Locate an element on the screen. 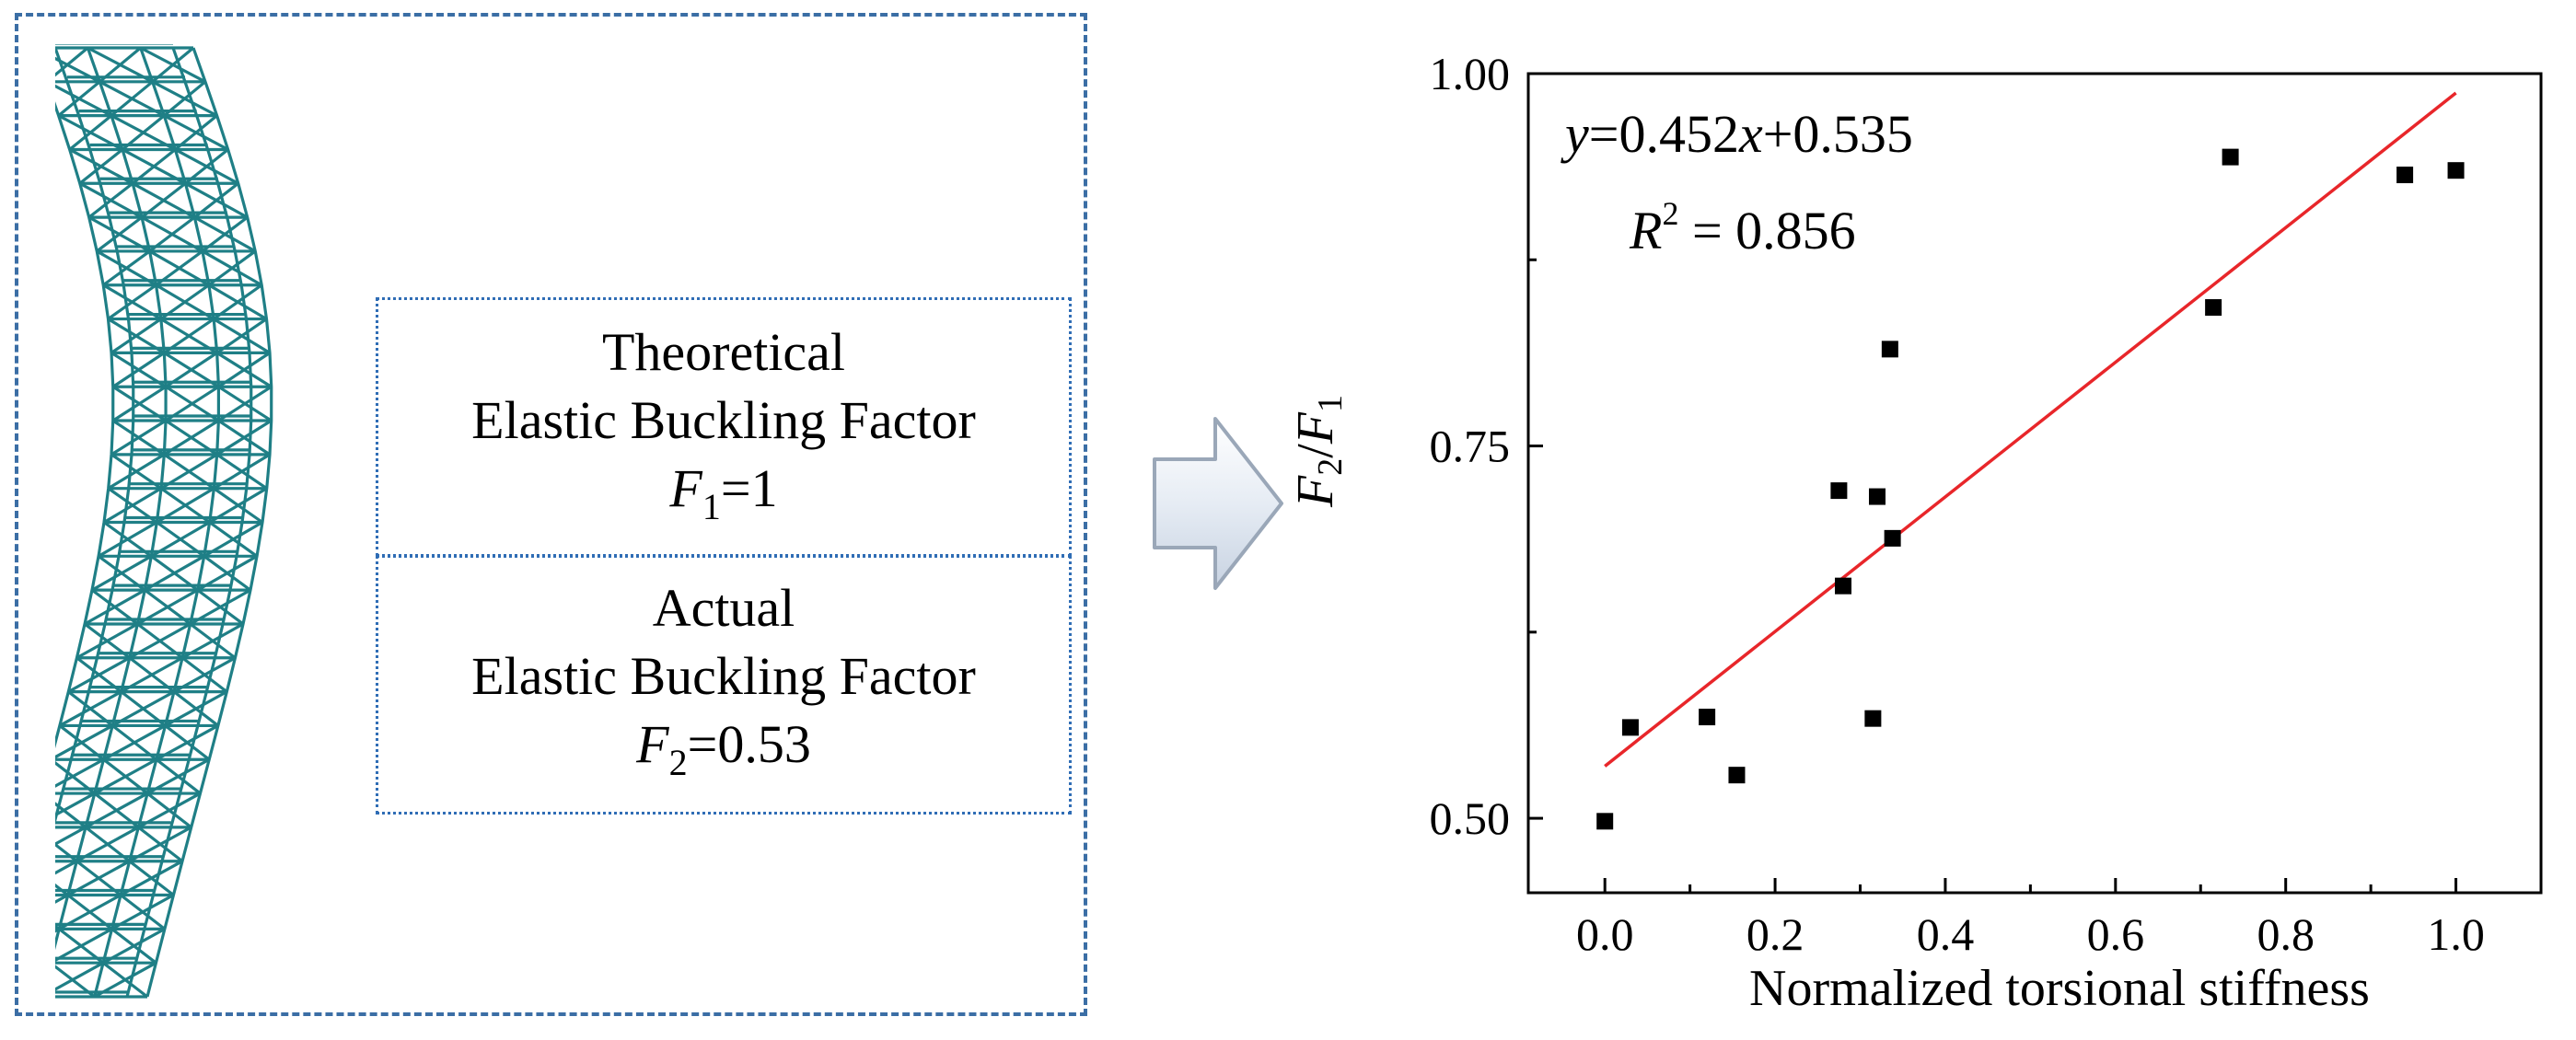  theoretical-factor-title: Elastic Buckling Factor is located at coordinates (723, 420).